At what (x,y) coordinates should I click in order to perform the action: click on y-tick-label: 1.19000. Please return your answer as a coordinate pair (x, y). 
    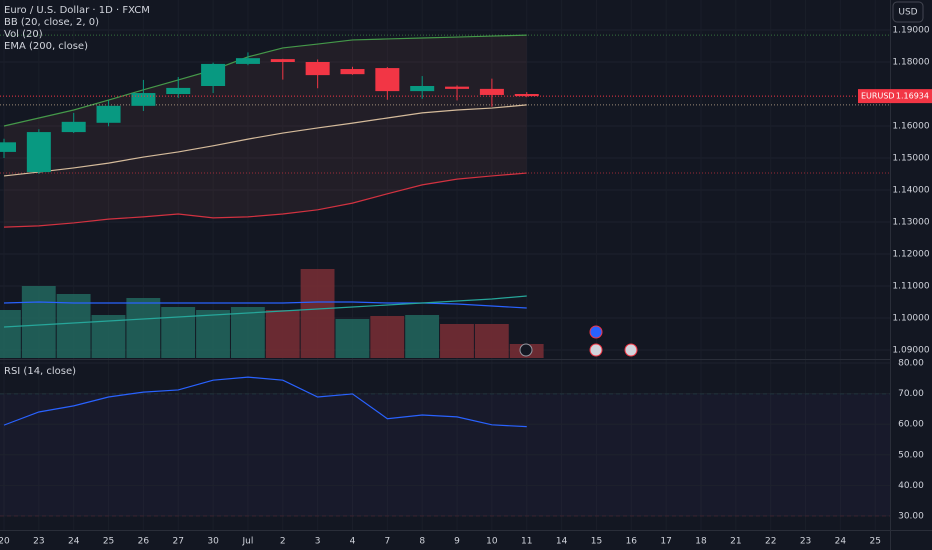
    Looking at the image, I should click on (910, 31).